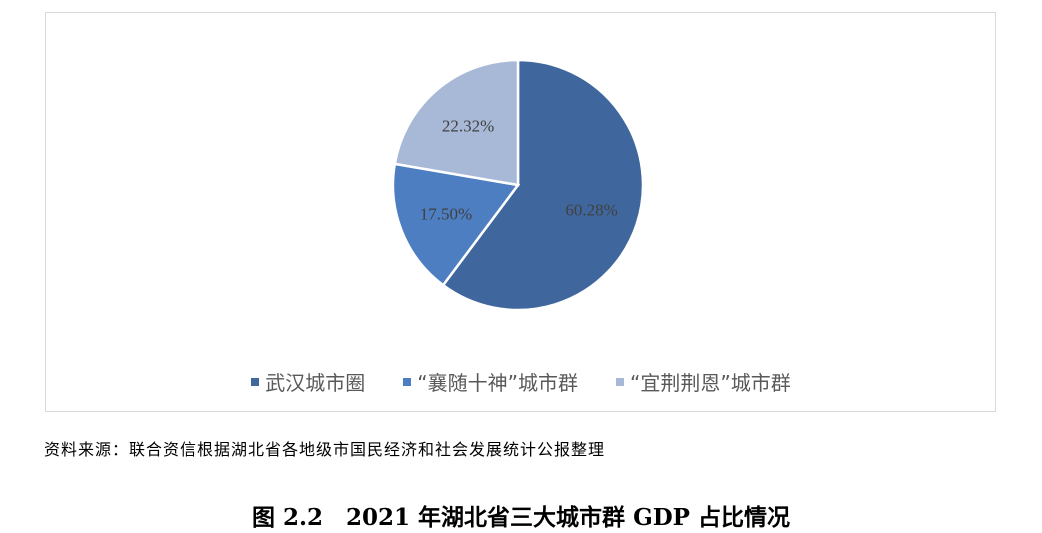 The width and height of the screenshot is (1042, 533). I want to click on legend-item: “襄随十神”城市群, so click(490, 381).